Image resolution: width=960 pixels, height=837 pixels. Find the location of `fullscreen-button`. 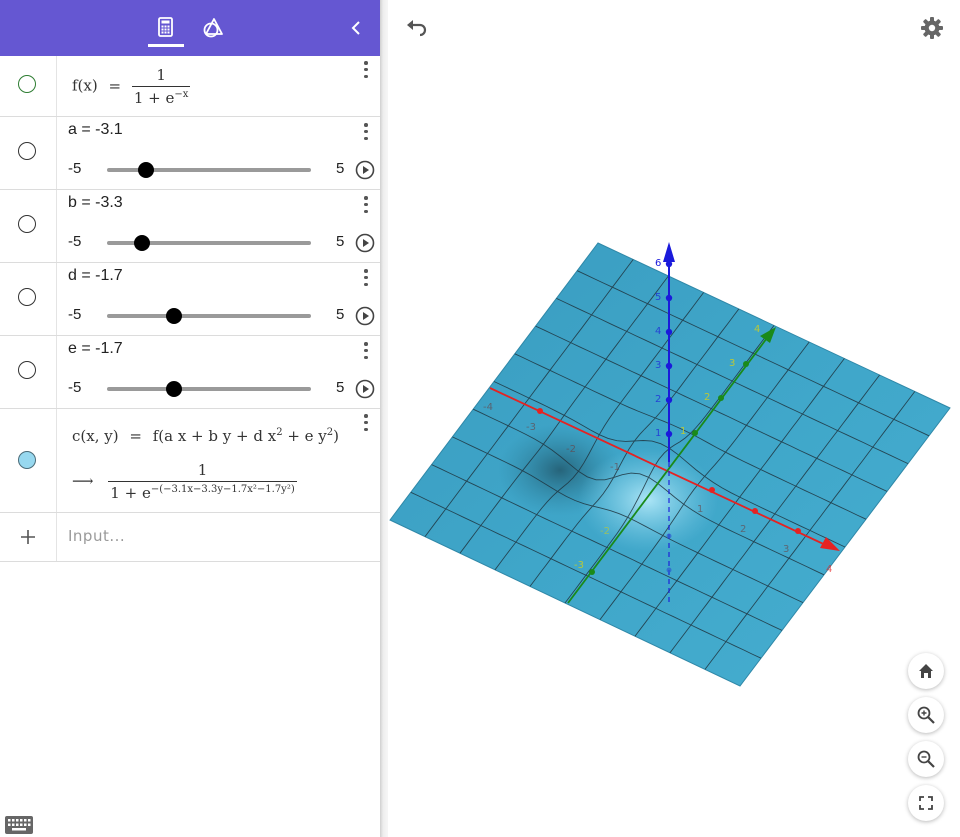

fullscreen-button is located at coordinates (926, 803).